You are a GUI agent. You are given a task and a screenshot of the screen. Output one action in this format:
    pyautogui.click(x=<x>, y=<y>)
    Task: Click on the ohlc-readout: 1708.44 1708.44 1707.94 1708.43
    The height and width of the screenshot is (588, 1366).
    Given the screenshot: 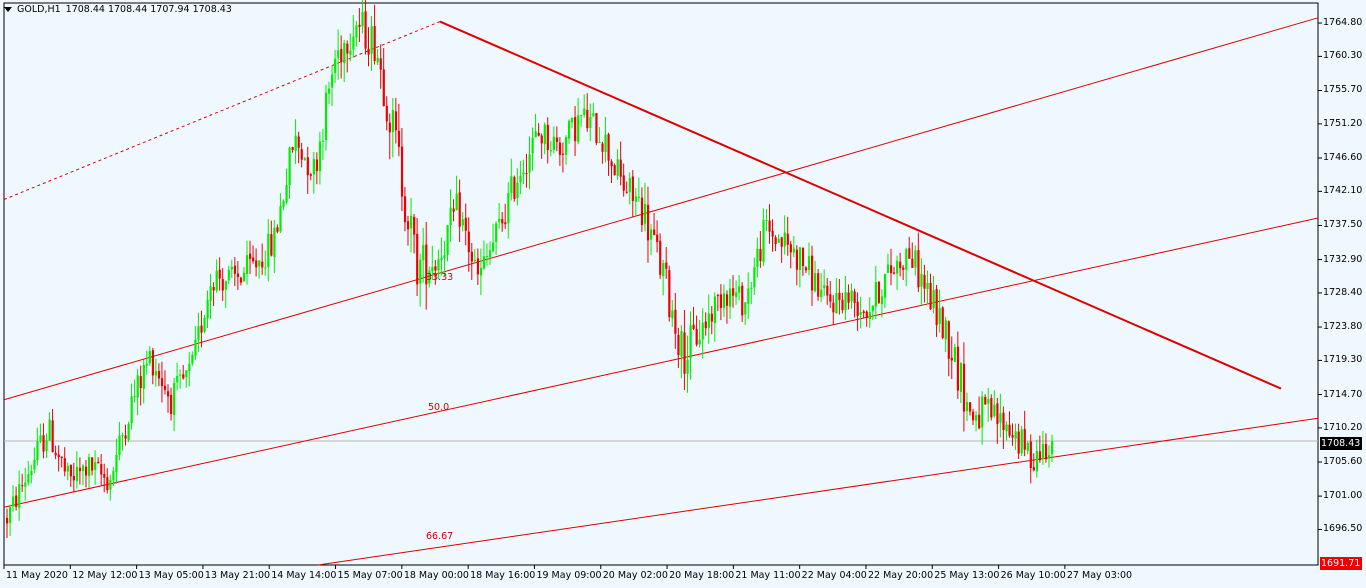 What is the action you would take?
    pyautogui.click(x=148, y=9)
    